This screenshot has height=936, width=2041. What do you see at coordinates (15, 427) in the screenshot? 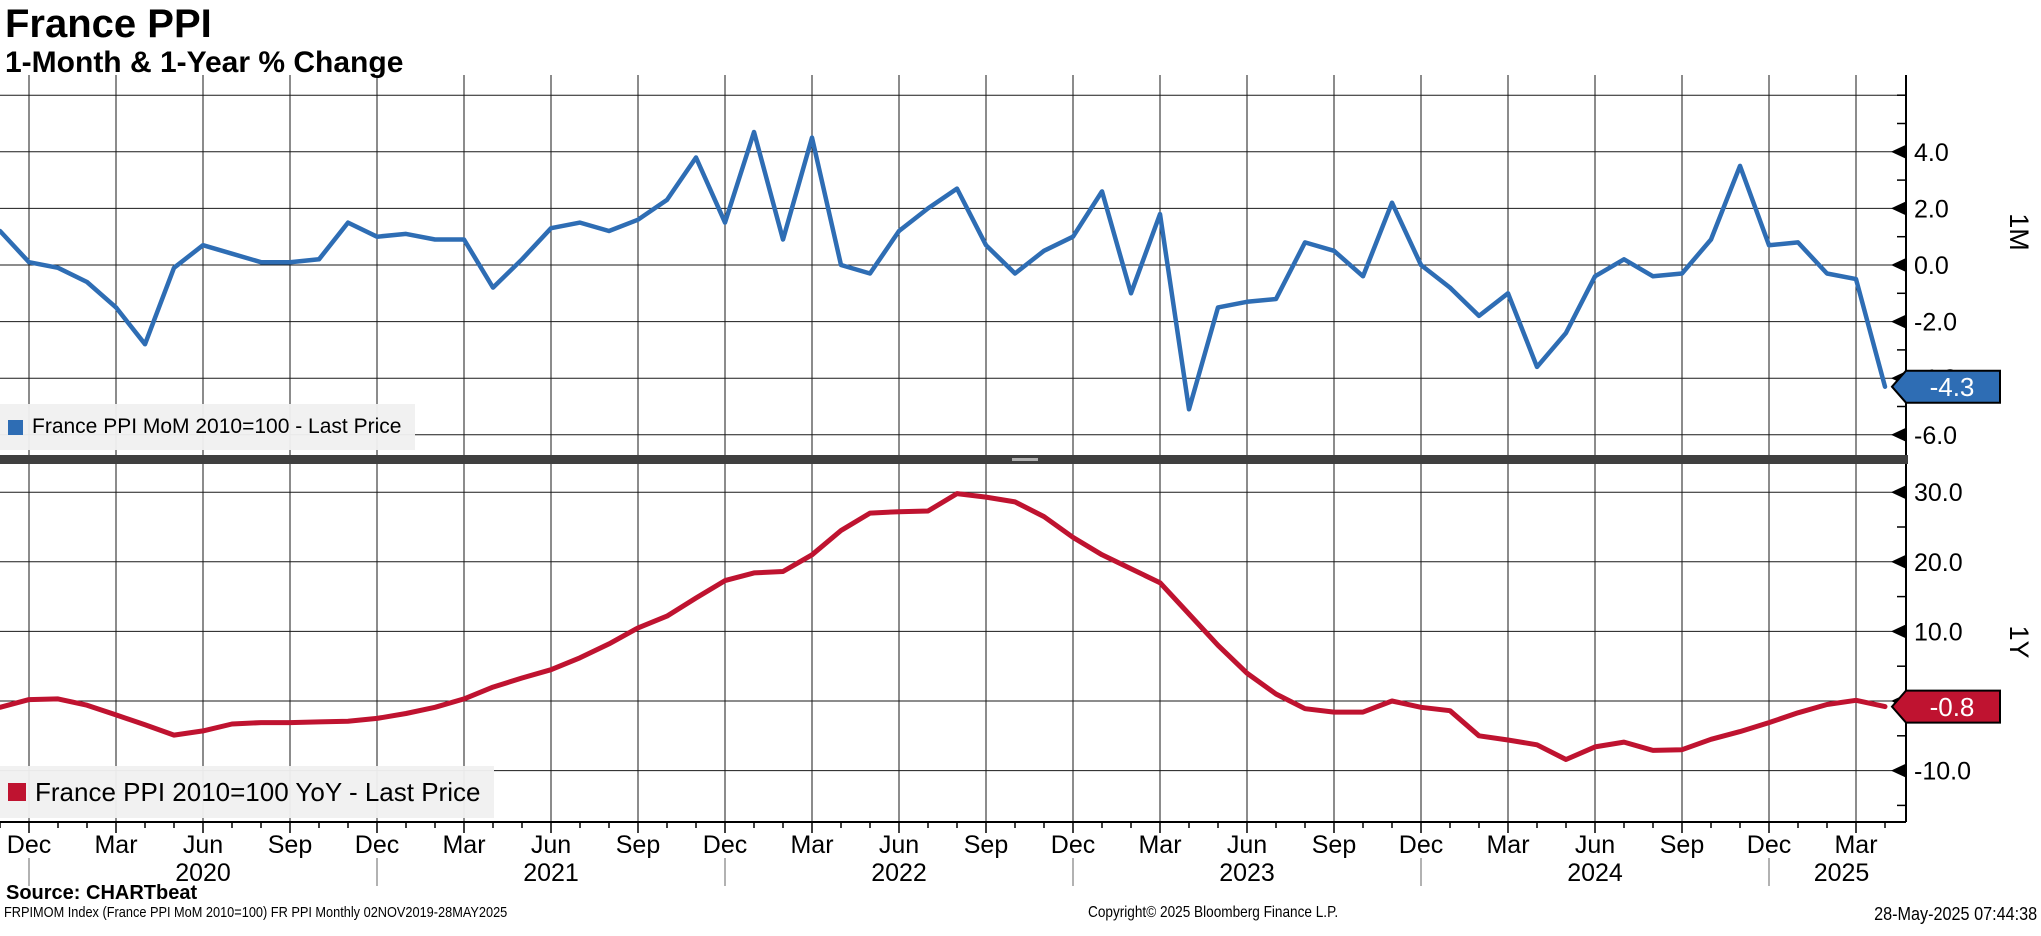
I see `mom-legend-swatch-icon` at bounding box center [15, 427].